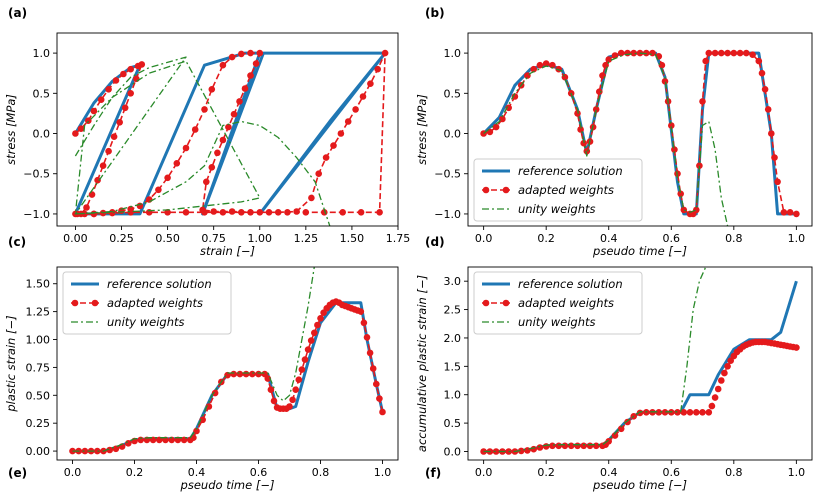 This screenshot has height=492, width=822. What do you see at coordinates (193, 359) in the screenshot?
I see `series-line-unity` at bounding box center [193, 359].